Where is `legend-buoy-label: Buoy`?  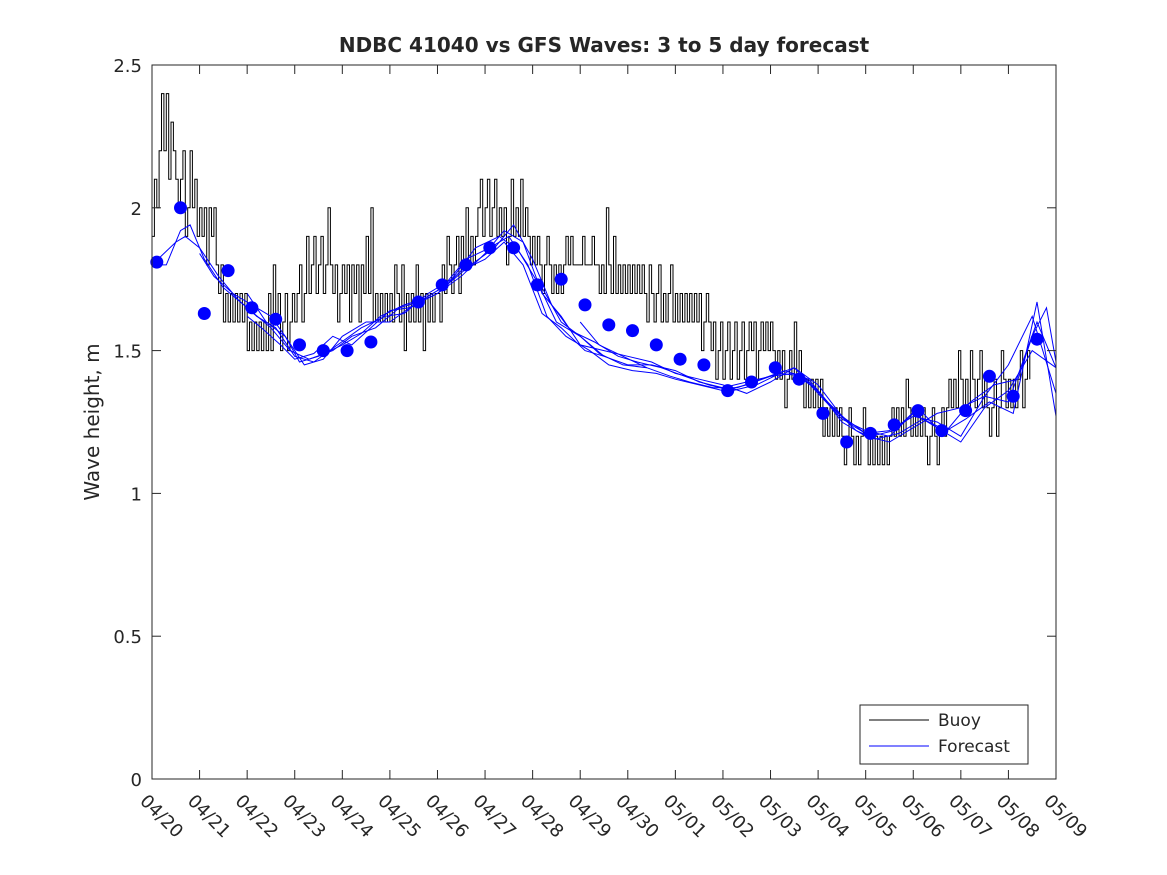 legend-buoy-label: Buoy is located at coordinates (959, 721).